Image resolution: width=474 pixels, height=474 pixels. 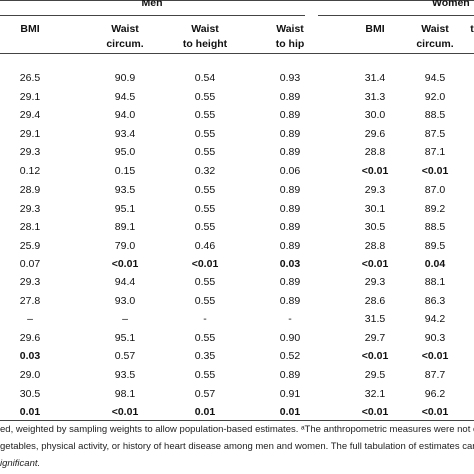 I want to click on table-cell: 0.90, so click(x=290, y=337).